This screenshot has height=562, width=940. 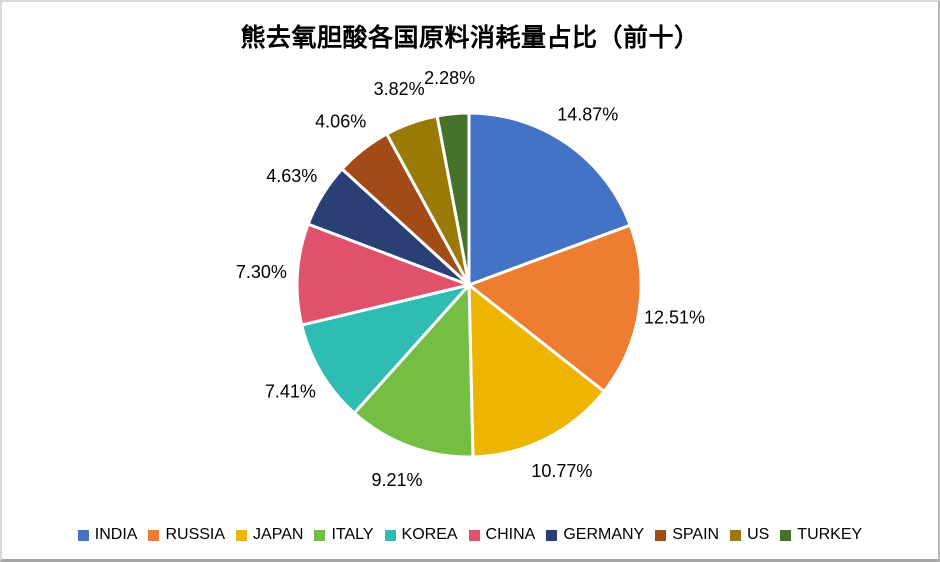 I want to click on legend-item-germany: GERMANY, so click(x=595, y=535).